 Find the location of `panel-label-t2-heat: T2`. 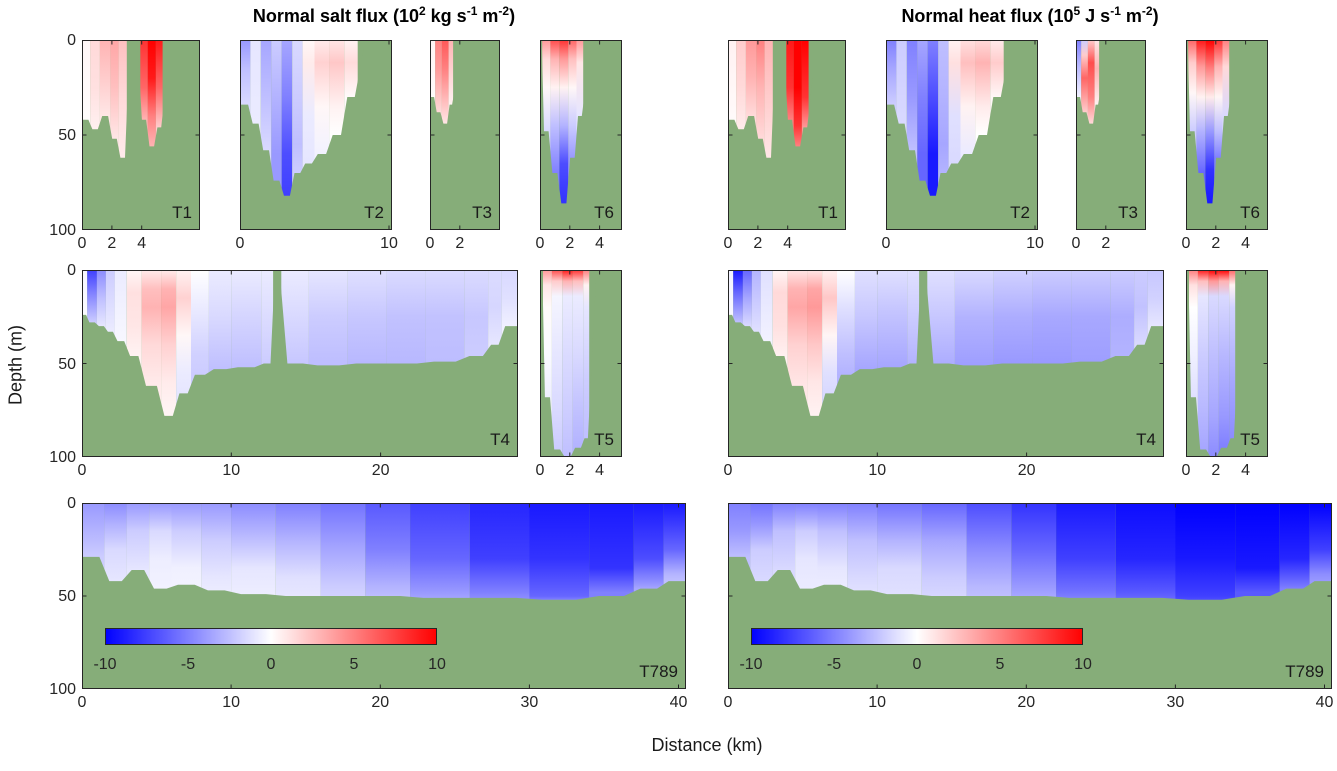

panel-label-t2-heat: T2 is located at coordinates (1020, 212).